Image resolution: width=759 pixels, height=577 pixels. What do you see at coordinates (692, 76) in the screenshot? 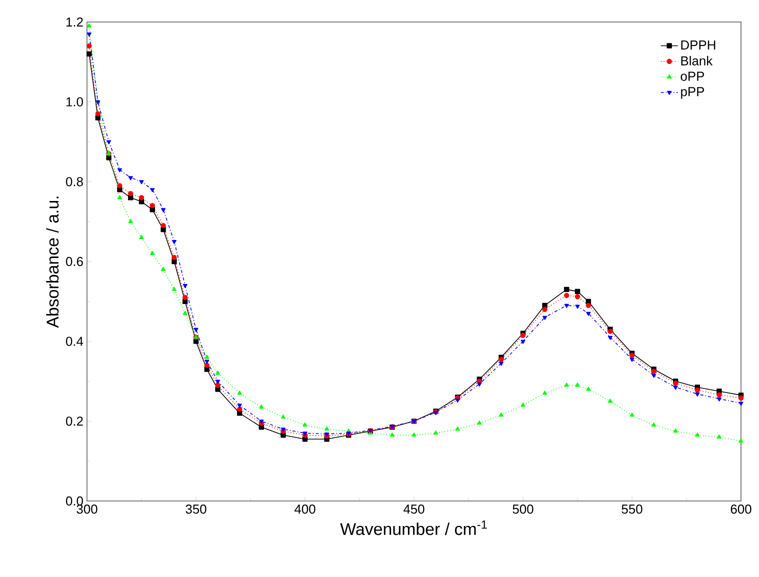
I see `legend-label: oPP` at bounding box center [692, 76].